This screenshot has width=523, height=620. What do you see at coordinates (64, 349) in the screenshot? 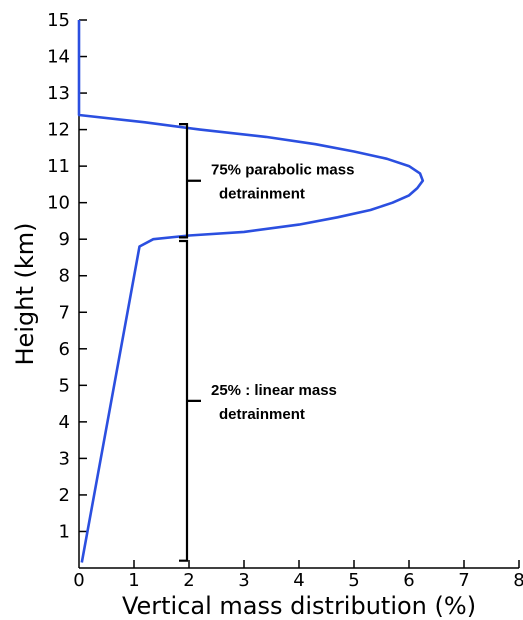
I see `y-tick-label: 6` at bounding box center [64, 349].